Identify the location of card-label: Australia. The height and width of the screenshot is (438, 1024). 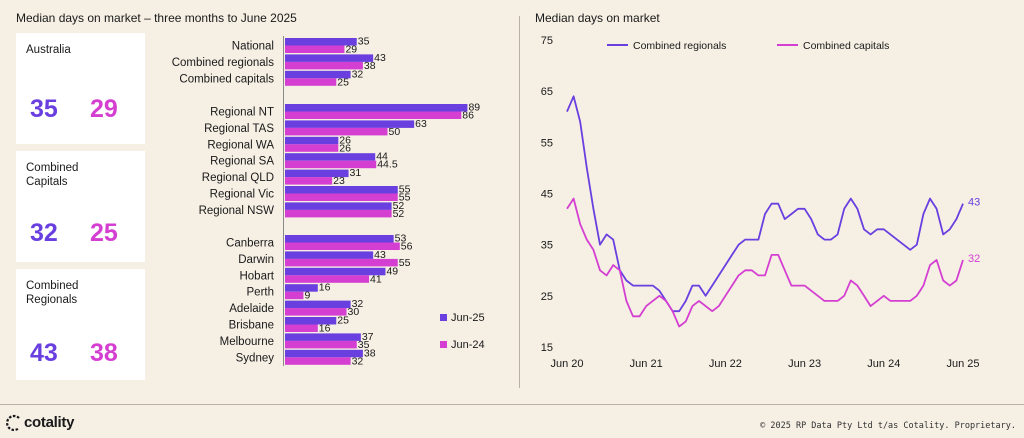
(48, 50).